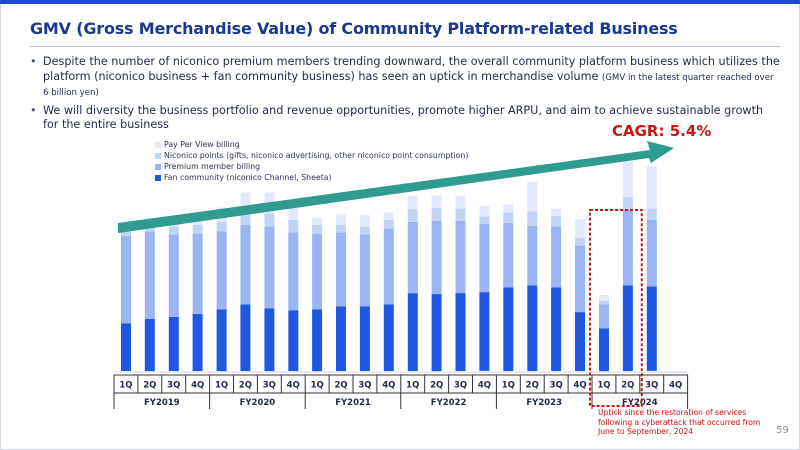 This screenshot has width=800, height=450. What do you see at coordinates (662, 131) in the screenshot?
I see `cagr-label: CAGR: 5.4%` at bounding box center [662, 131].